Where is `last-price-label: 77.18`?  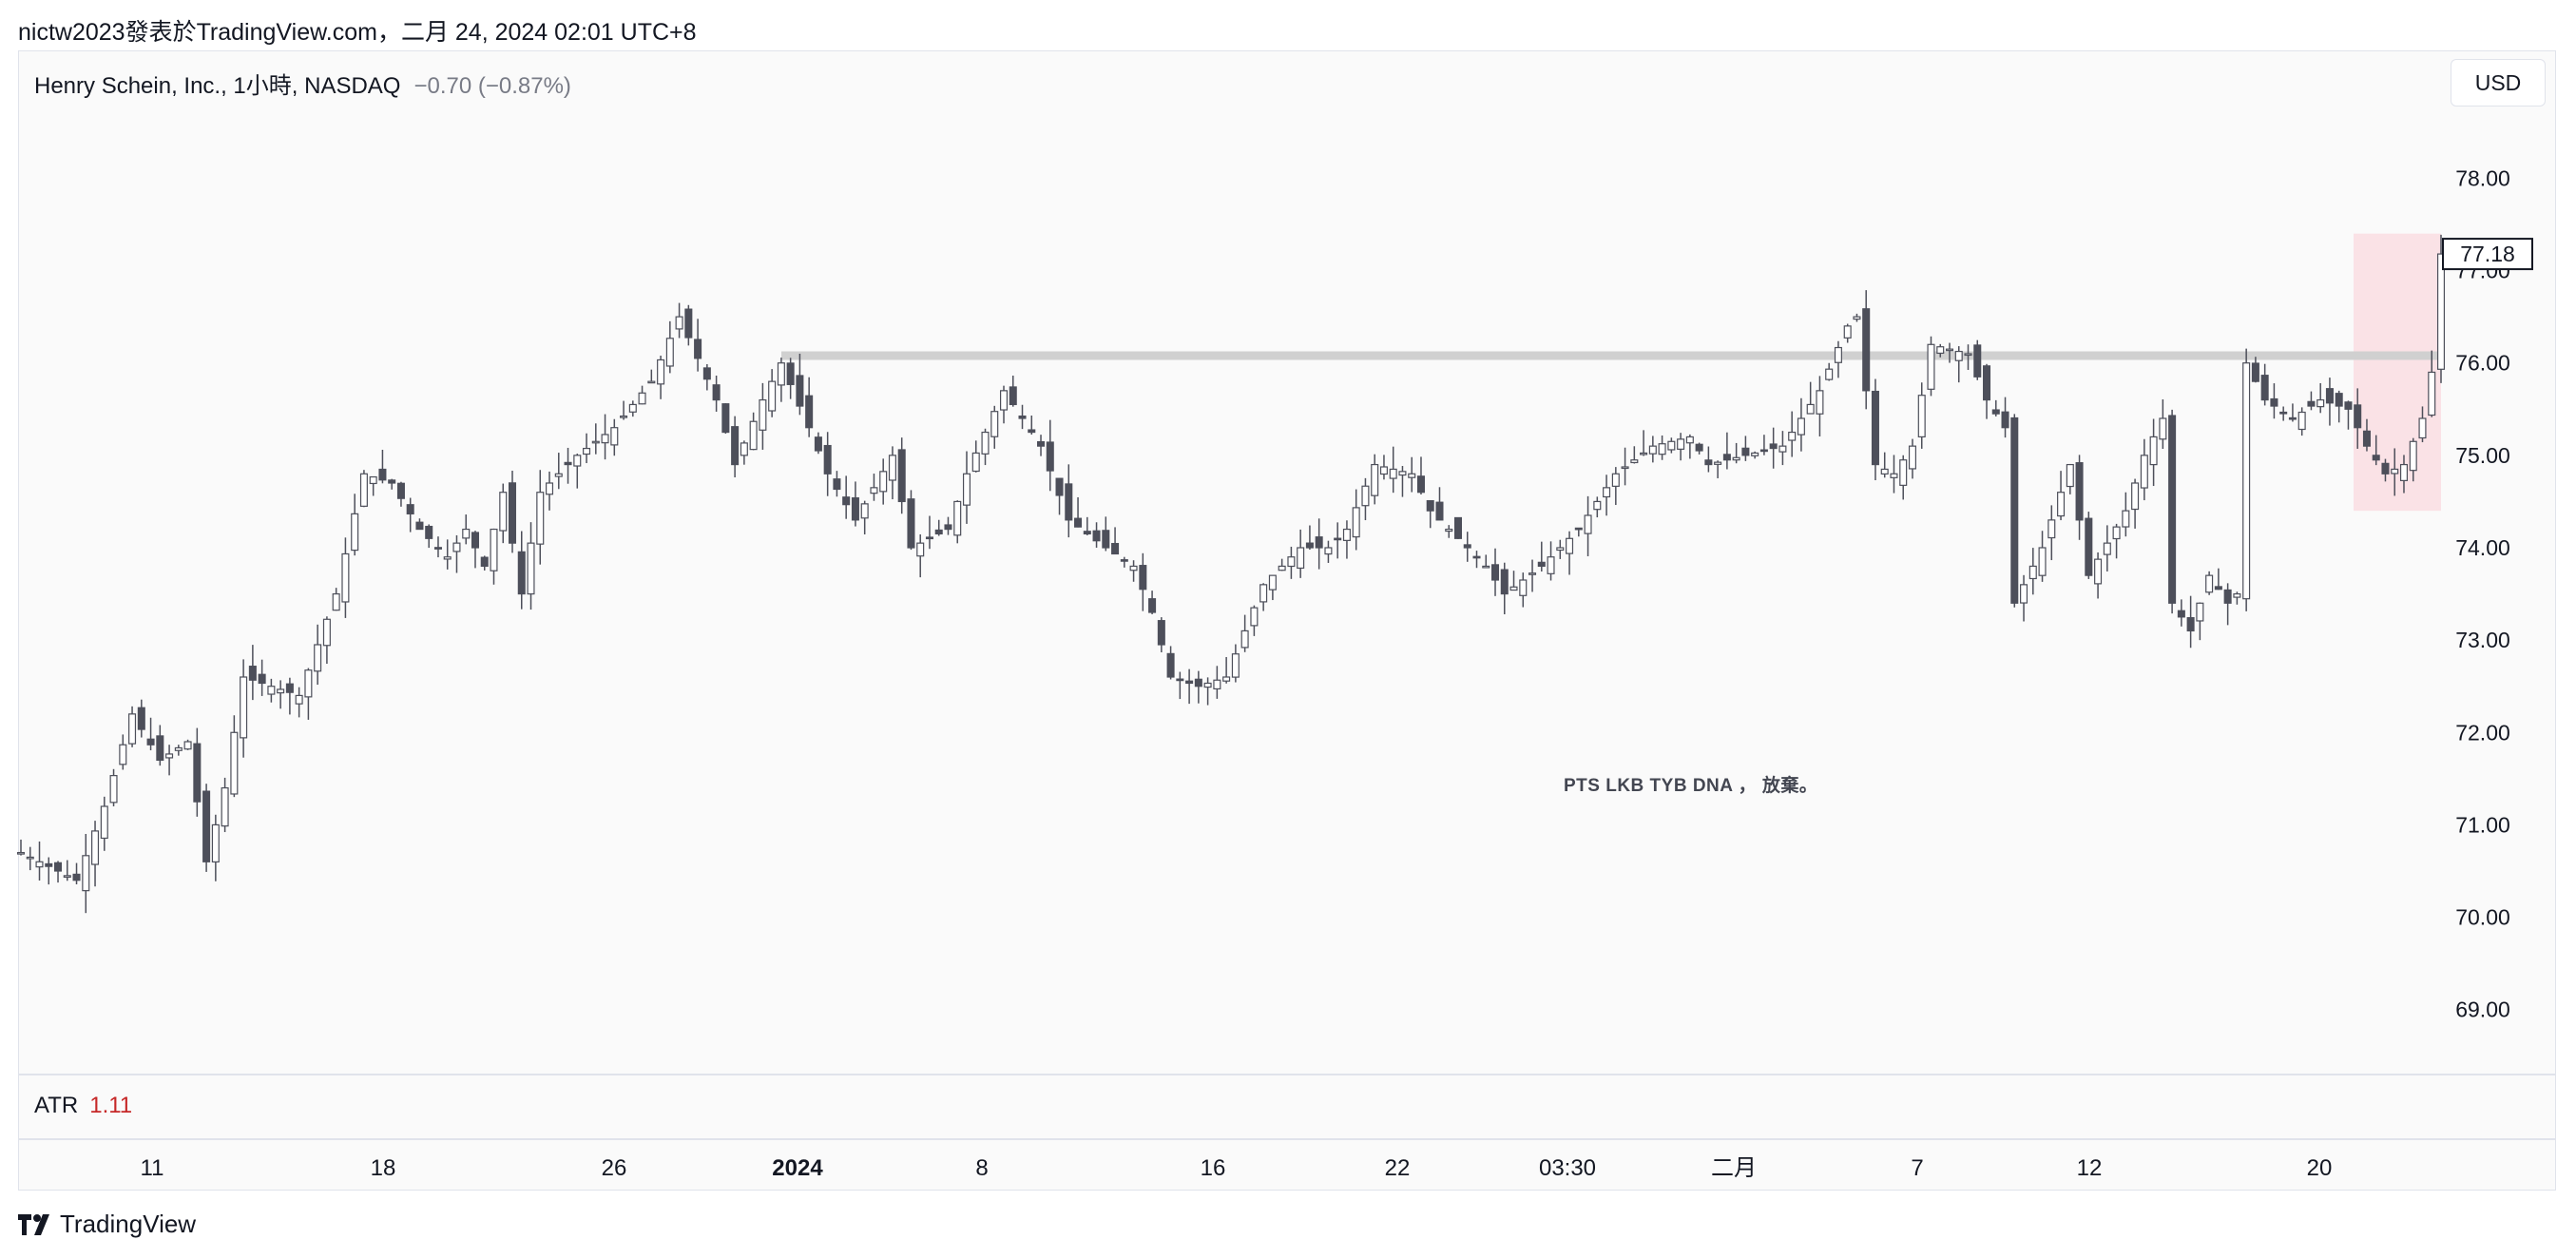 last-price-label: 77.18 is located at coordinates (2488, 254).